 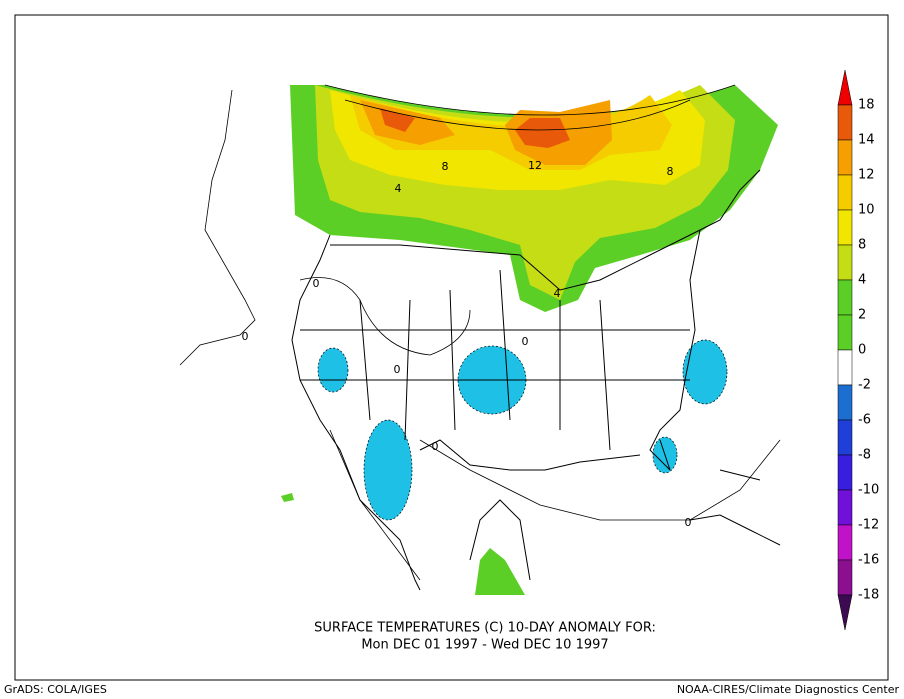 What do you see at coordinates (845, 612) in the screenshot?
I see `colorbar-bottom` at bounding box center [845, 612].